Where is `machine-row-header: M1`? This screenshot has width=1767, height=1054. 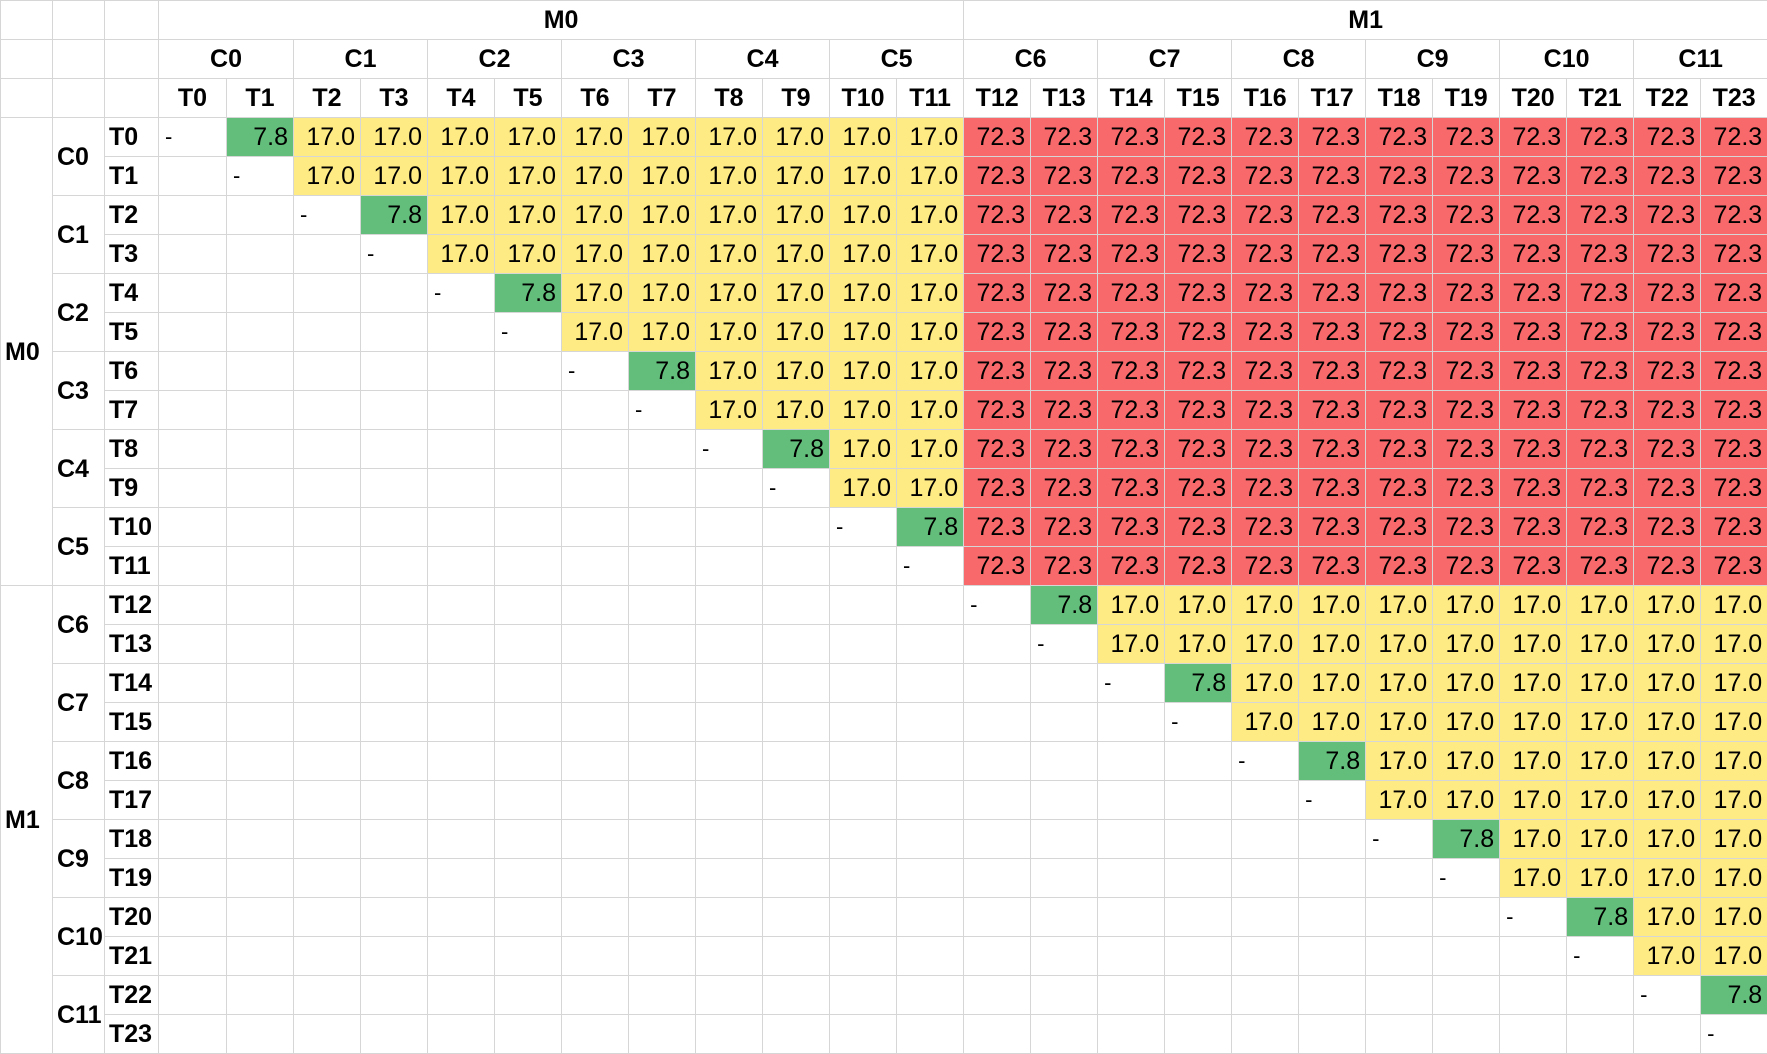
machine-row-header: M1 is located at coordinates (26, 819).